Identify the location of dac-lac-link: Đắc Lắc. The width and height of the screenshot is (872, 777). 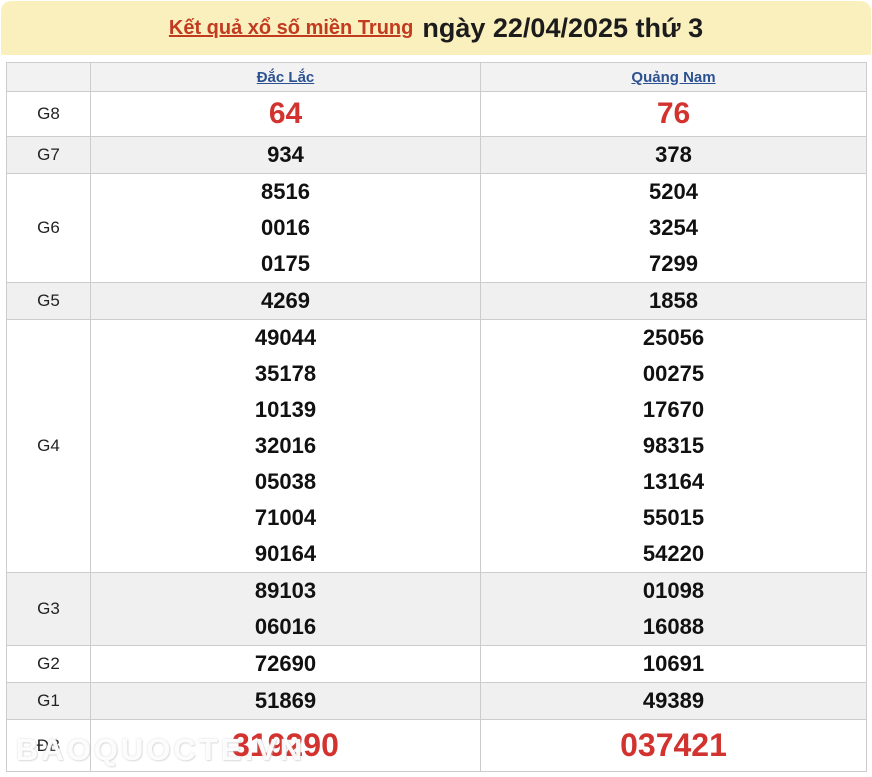
(285, 77).